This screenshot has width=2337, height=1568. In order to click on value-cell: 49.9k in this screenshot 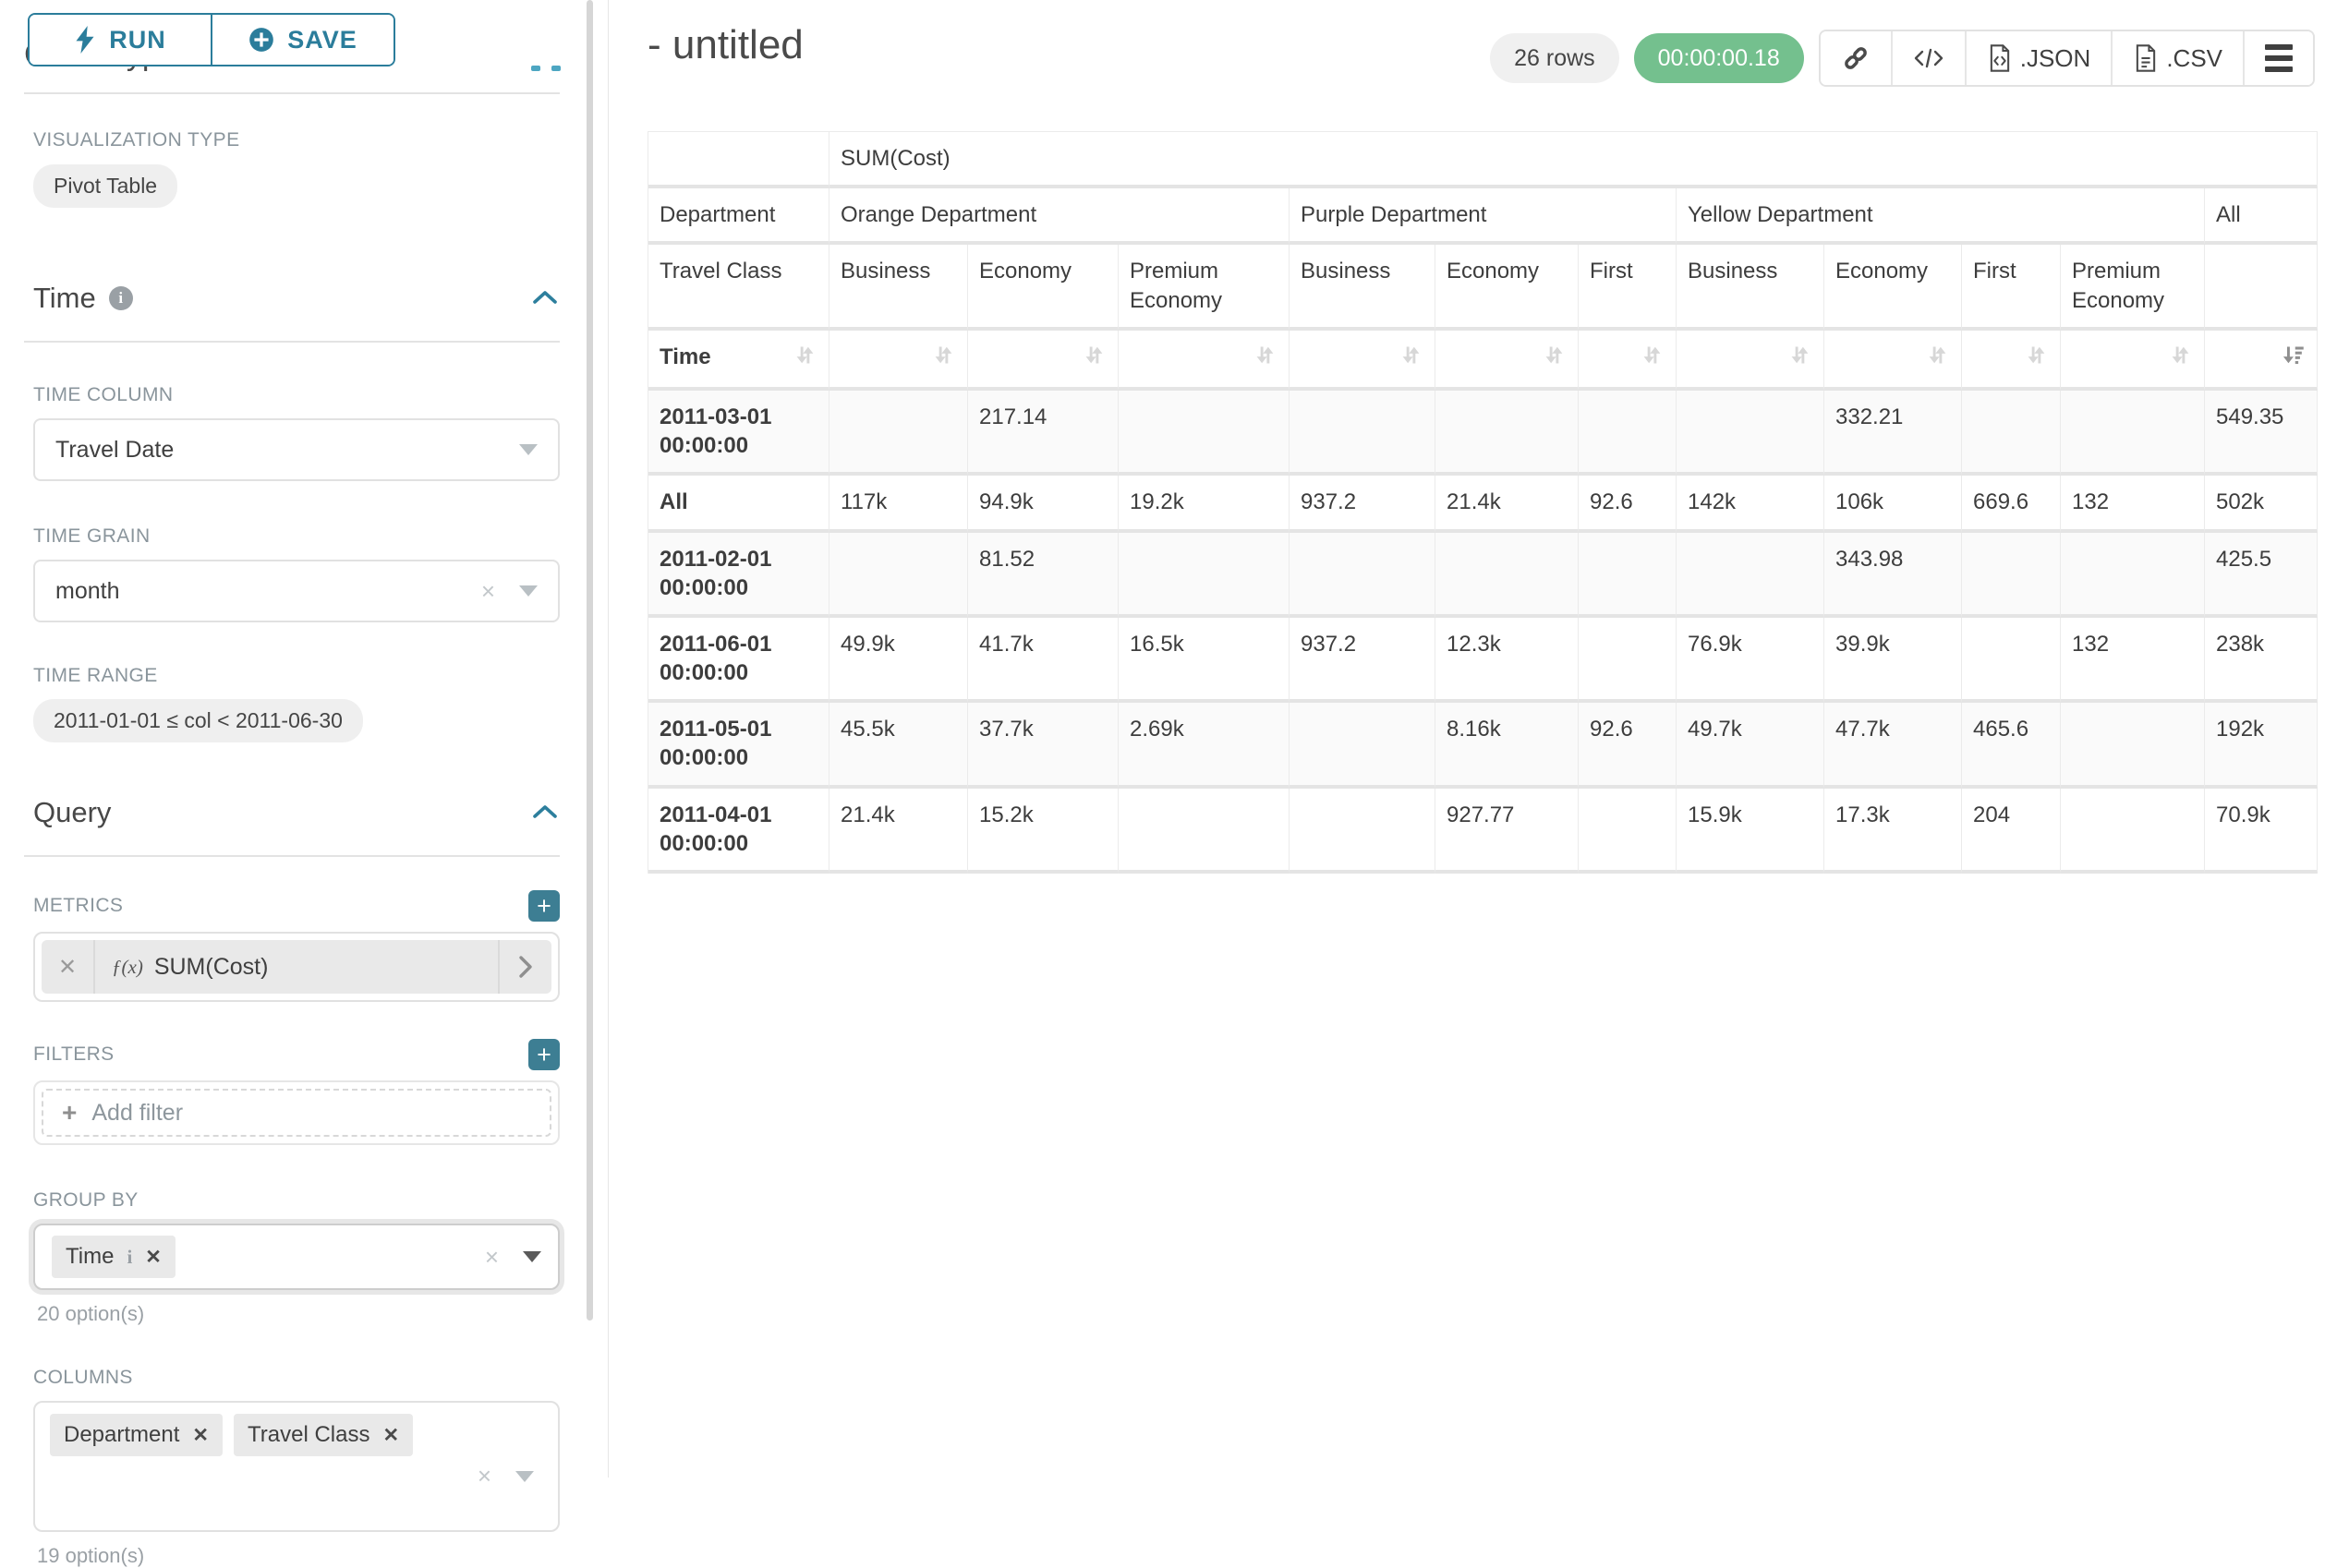, I will do `click(898, 660)`.